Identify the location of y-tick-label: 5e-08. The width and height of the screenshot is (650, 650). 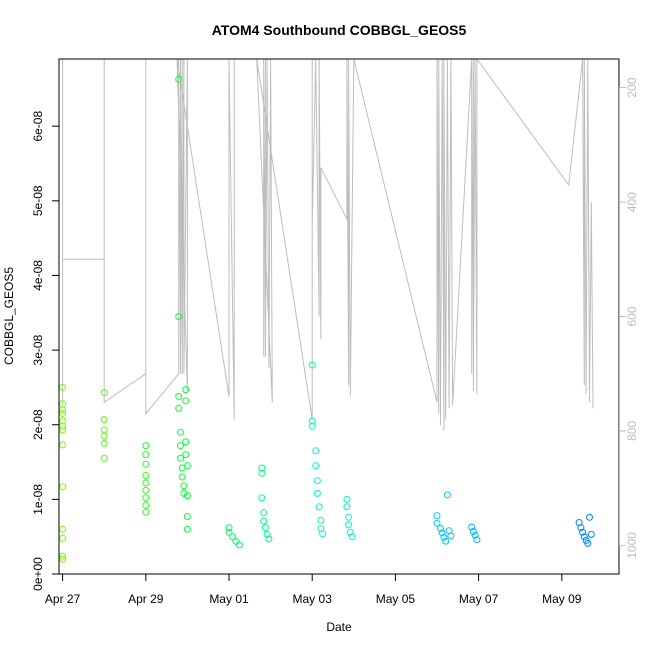
(38, 200).